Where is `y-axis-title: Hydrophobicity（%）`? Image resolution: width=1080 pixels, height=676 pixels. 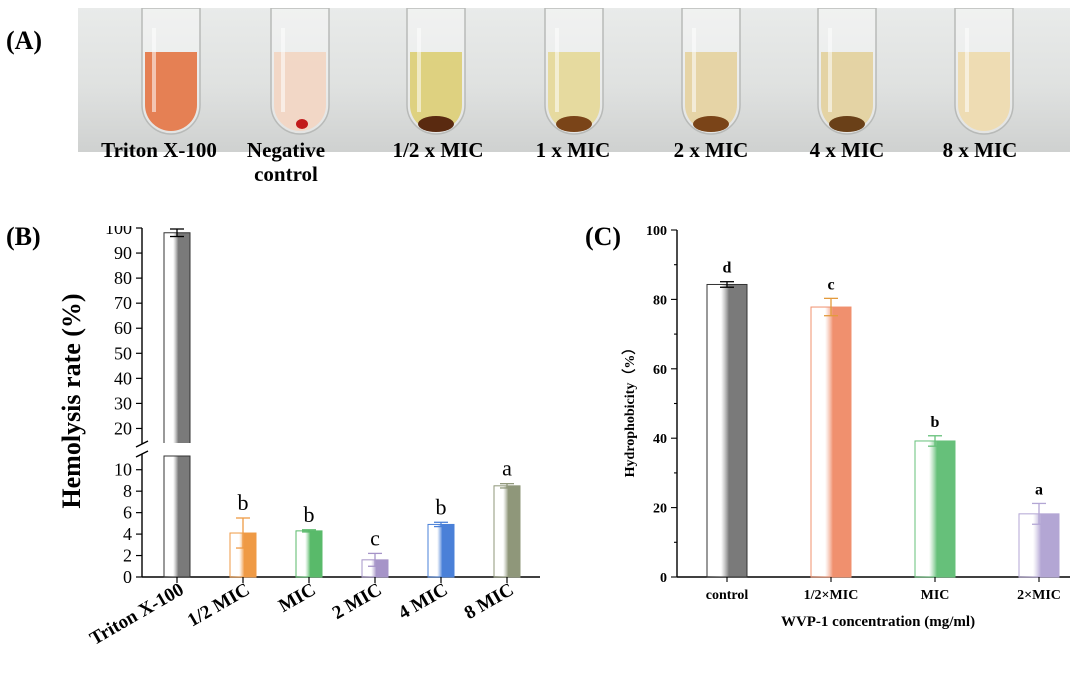
y-axis-title: Hydrophobicity（%） is located at coordinates (630, 409).